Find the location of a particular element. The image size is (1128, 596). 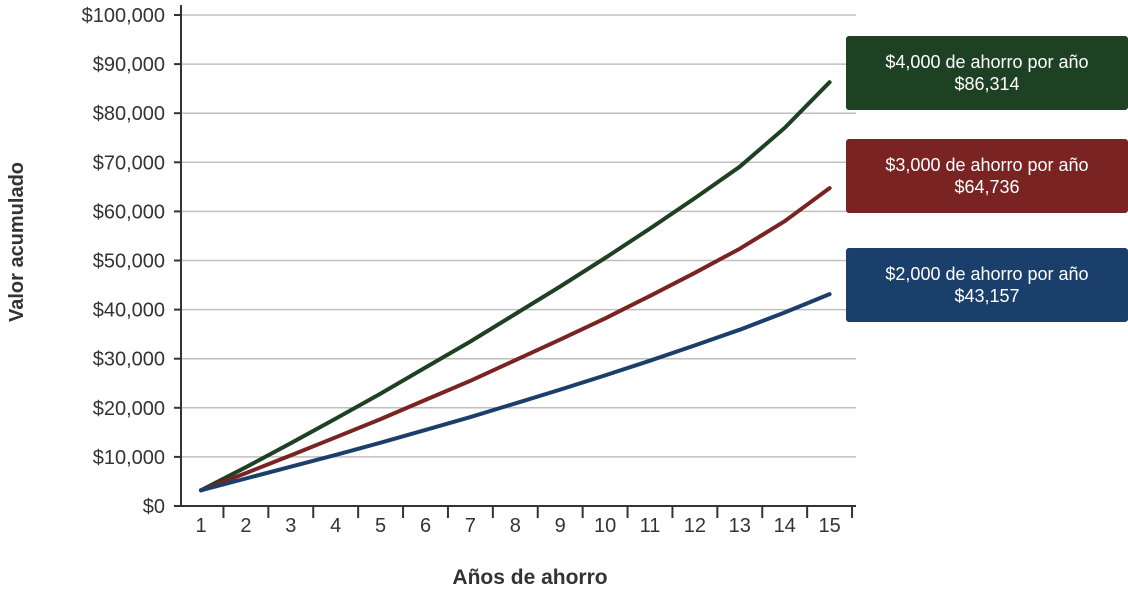

y-tick-label: $20,000 is located at coordinates (129, 409).